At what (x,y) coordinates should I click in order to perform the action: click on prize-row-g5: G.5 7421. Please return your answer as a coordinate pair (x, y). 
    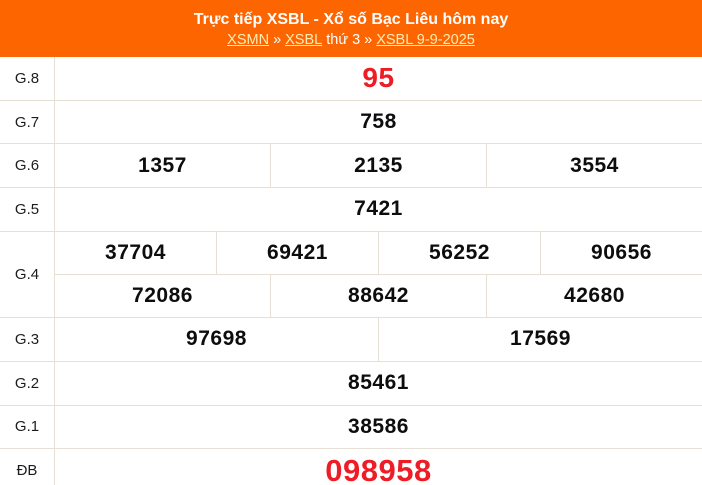
    Looking at the image, I should click on (351, 210).